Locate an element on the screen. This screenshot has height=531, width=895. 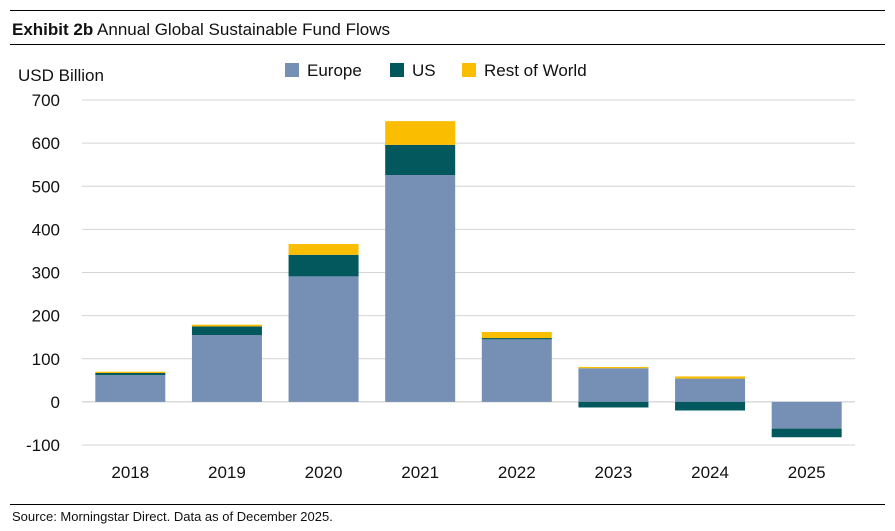
y-tick-label: 400 is located at coordinates (46, 229).